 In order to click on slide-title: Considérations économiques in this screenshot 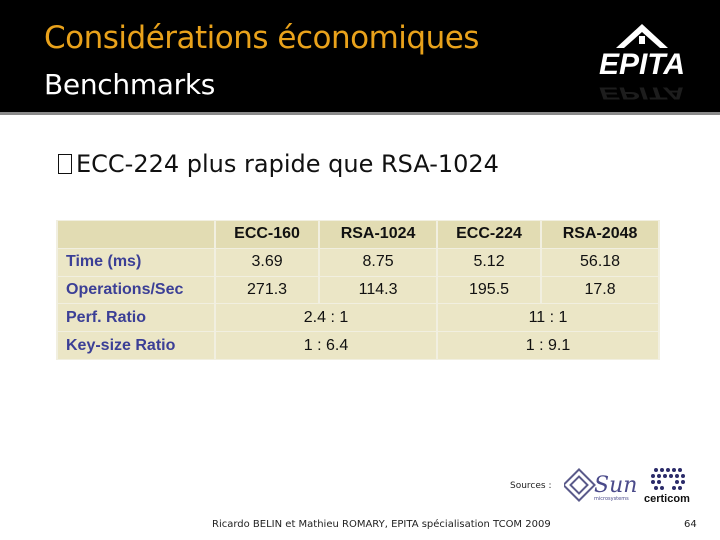, I will do `click(261, 38)`.